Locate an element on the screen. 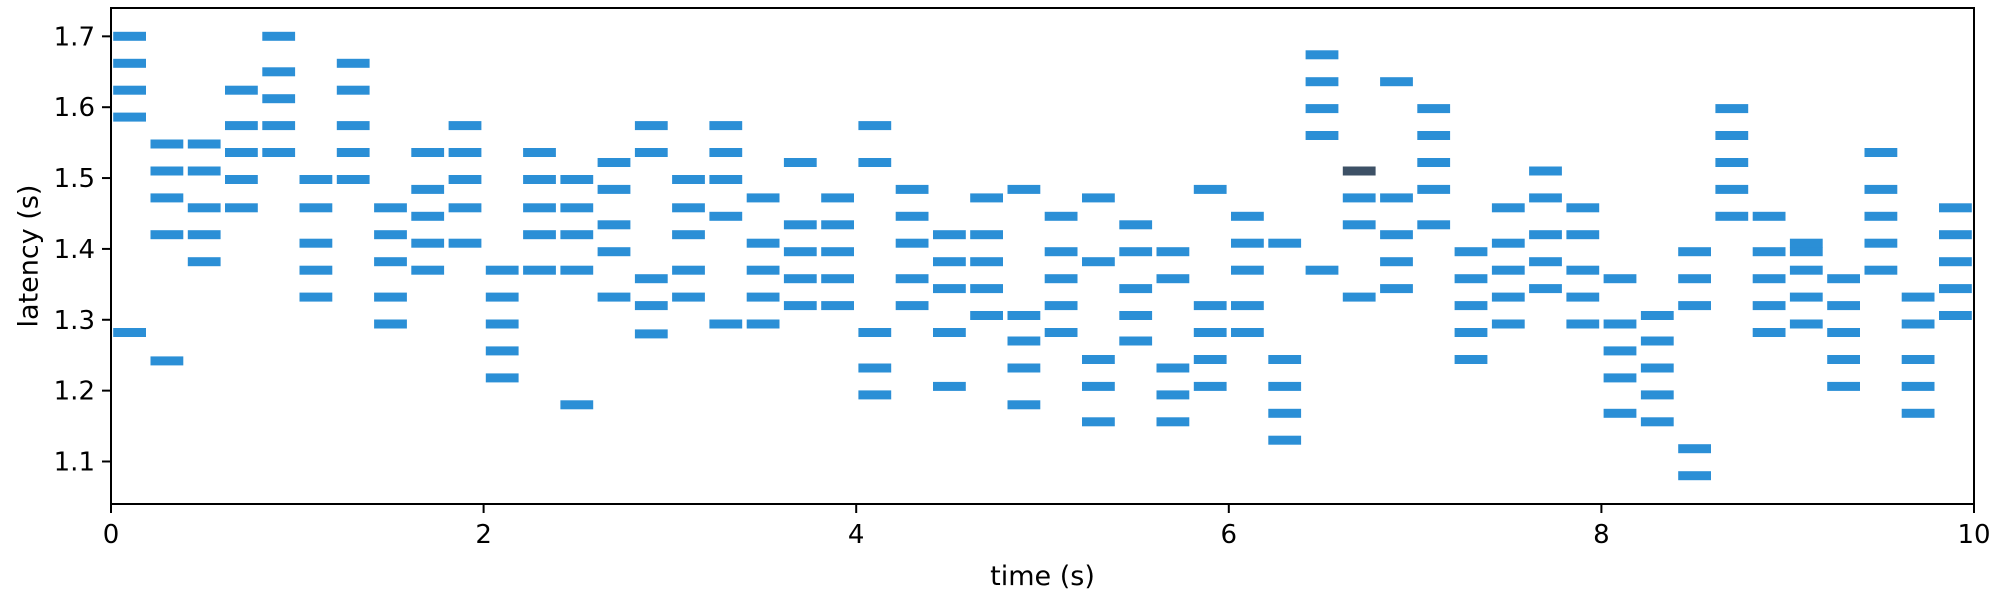 This screenshot has width=2000, height=600. y-tick-label: 1.7 is located at coordinates (74, 37).